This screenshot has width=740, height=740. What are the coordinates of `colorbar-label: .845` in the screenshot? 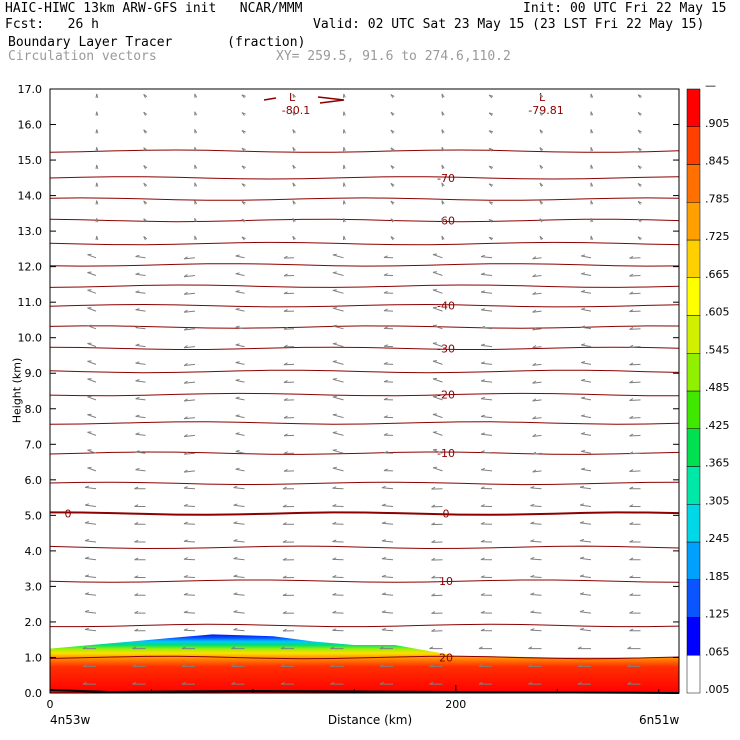 It's located at (717, 161).